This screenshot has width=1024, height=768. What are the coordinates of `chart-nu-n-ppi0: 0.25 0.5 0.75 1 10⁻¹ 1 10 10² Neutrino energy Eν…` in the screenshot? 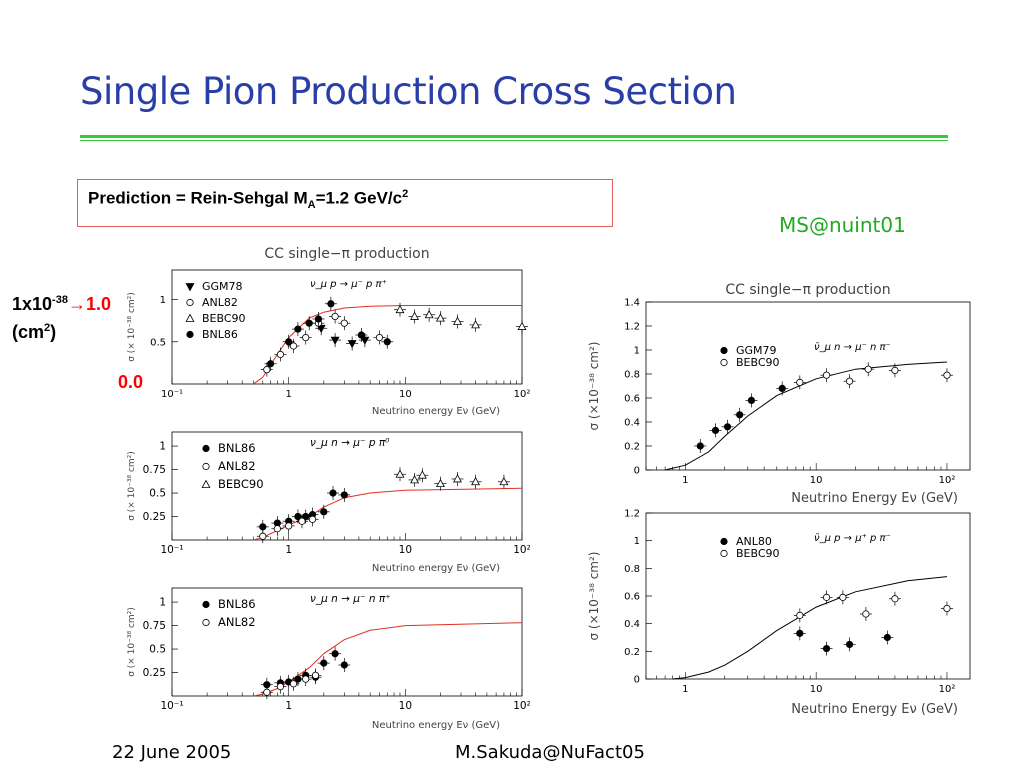 It's located at (328, 502).